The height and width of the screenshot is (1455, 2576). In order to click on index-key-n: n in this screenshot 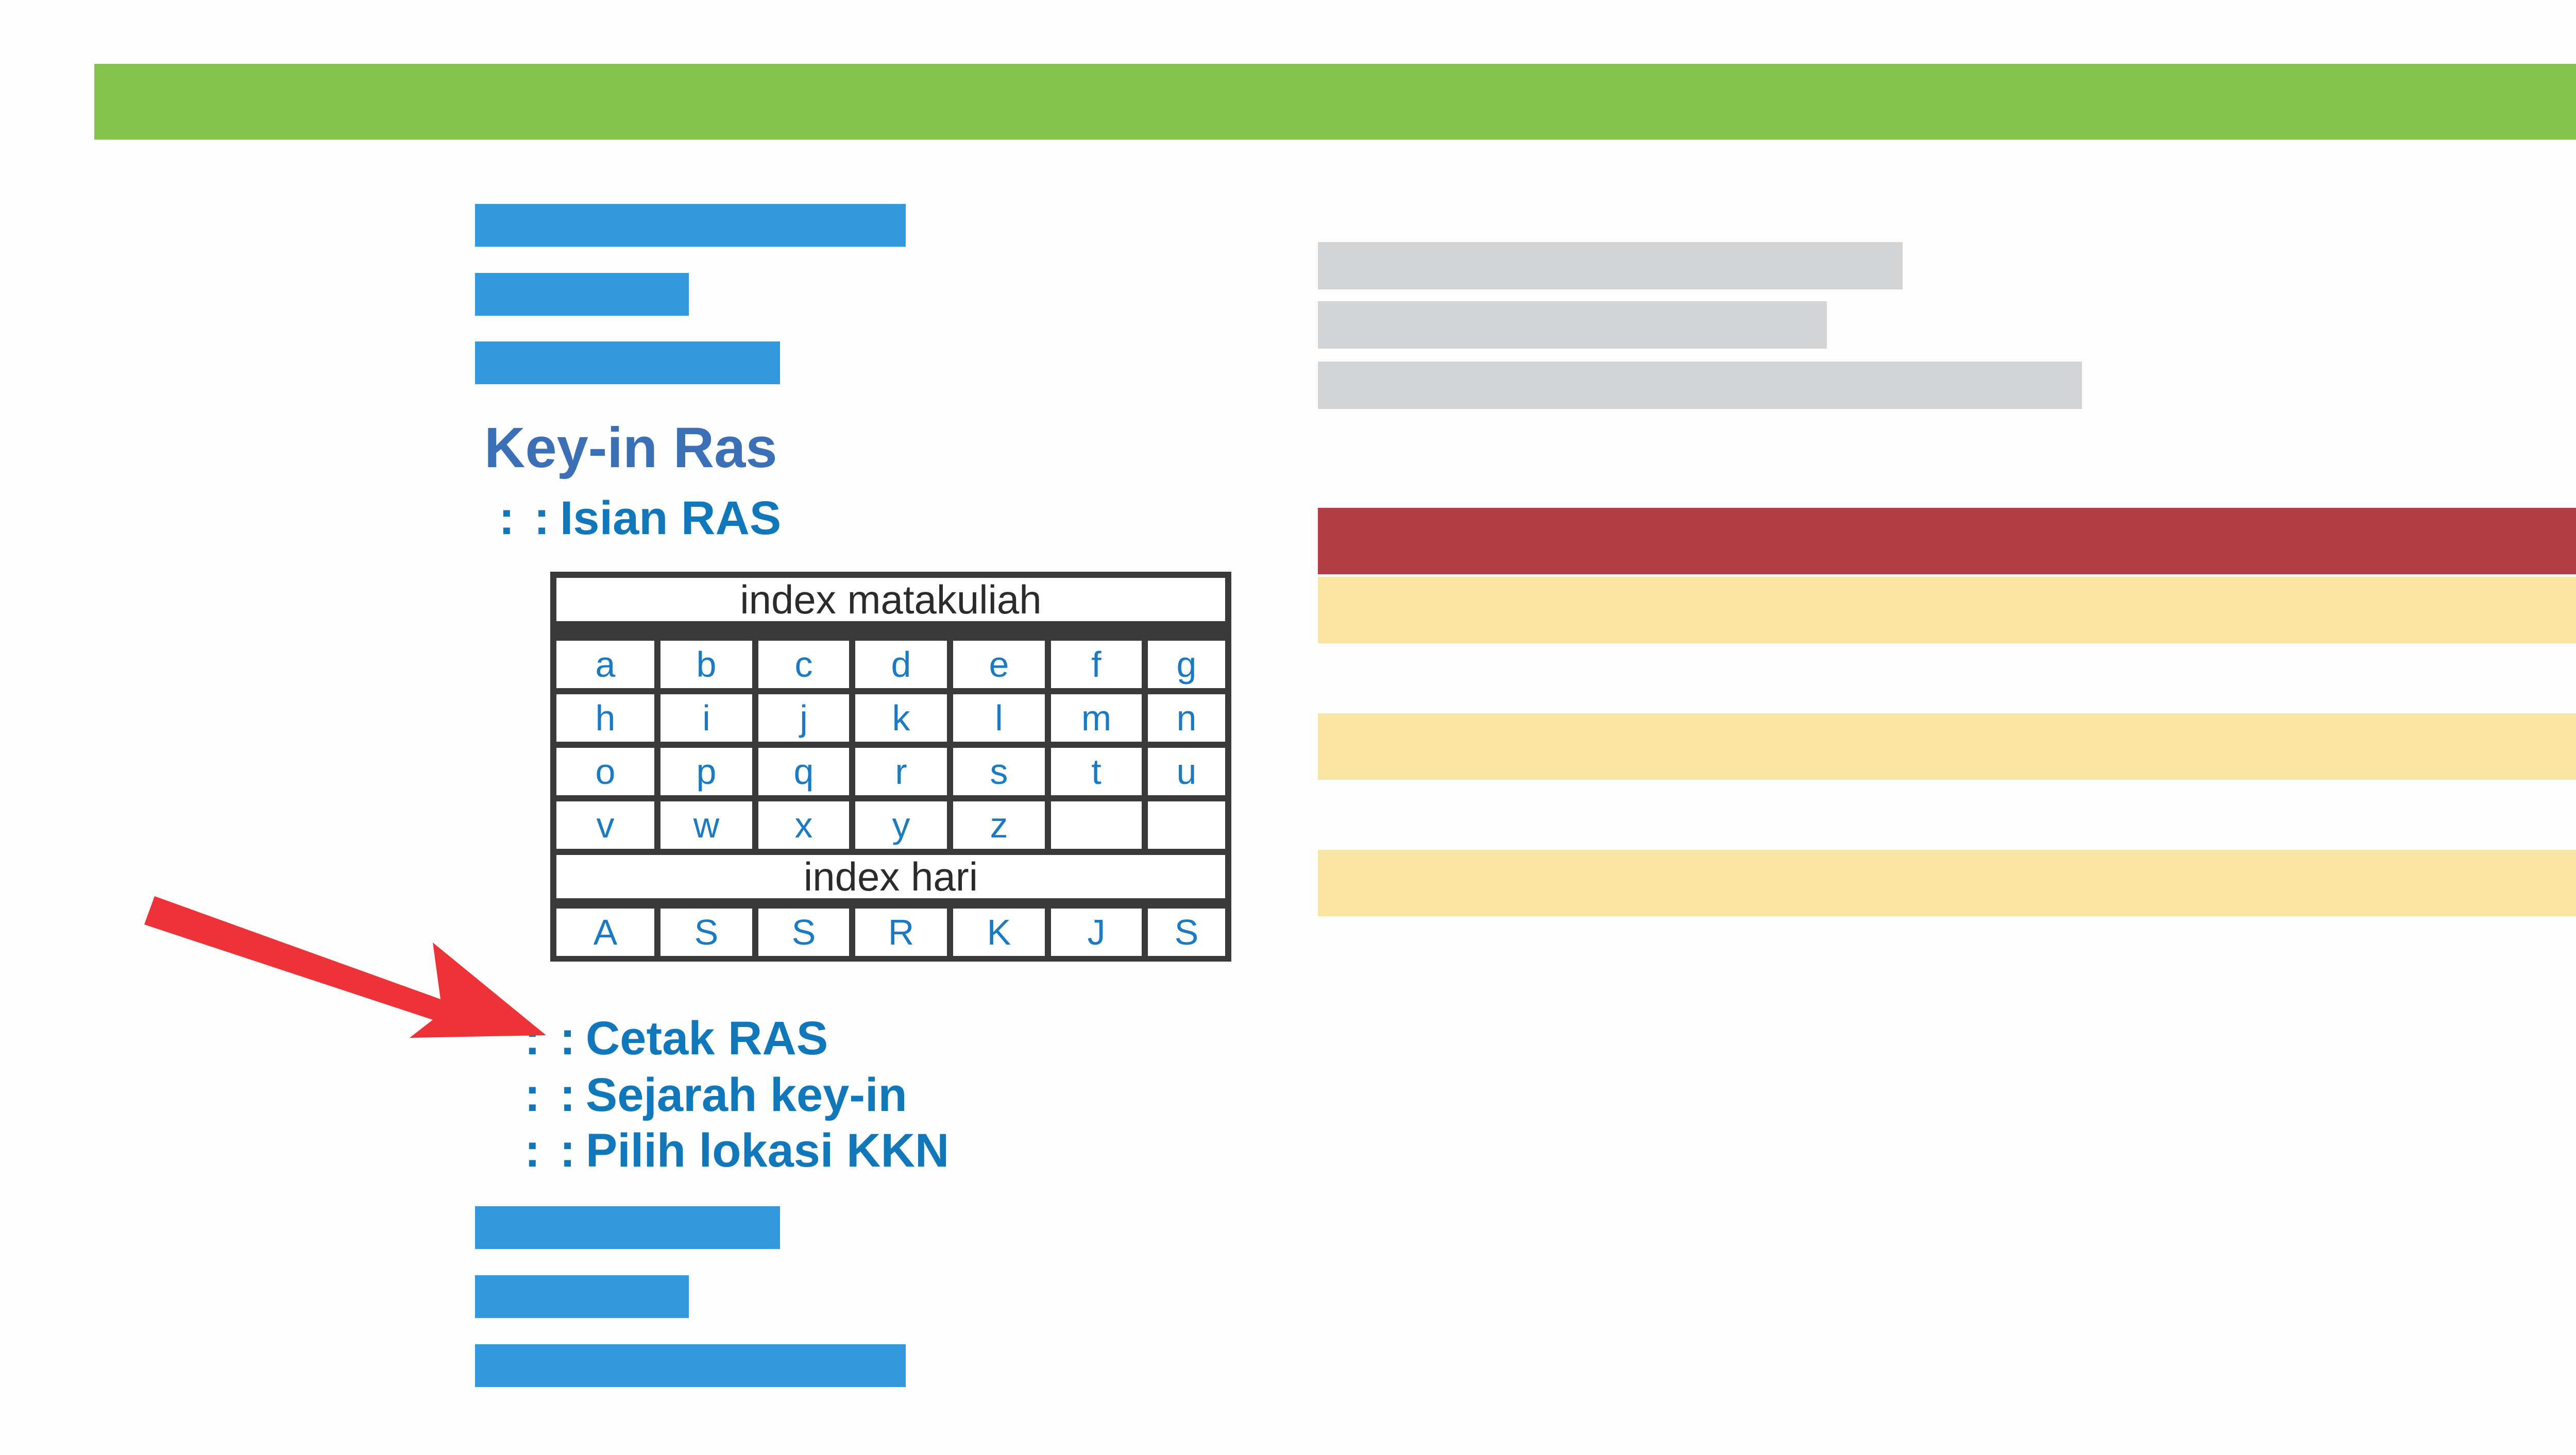, I will do `click(1186, 718)`.